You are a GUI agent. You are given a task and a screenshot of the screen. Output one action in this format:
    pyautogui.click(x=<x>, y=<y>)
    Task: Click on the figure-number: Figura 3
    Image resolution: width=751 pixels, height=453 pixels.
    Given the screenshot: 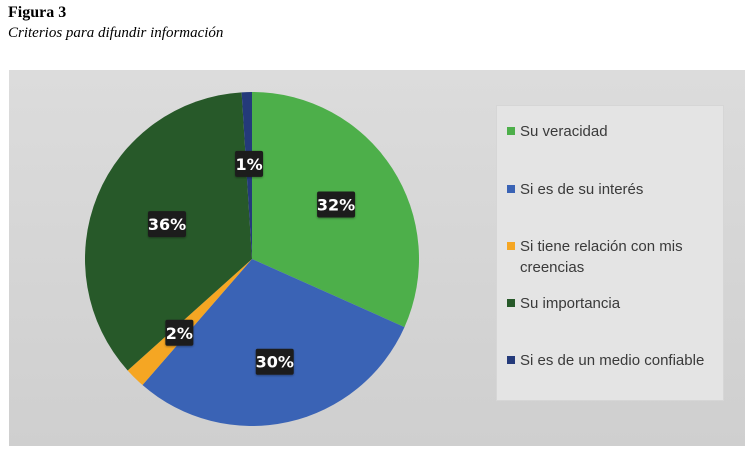 What is the action you would take?
    pyautogui.click(x=37, y=12)
    